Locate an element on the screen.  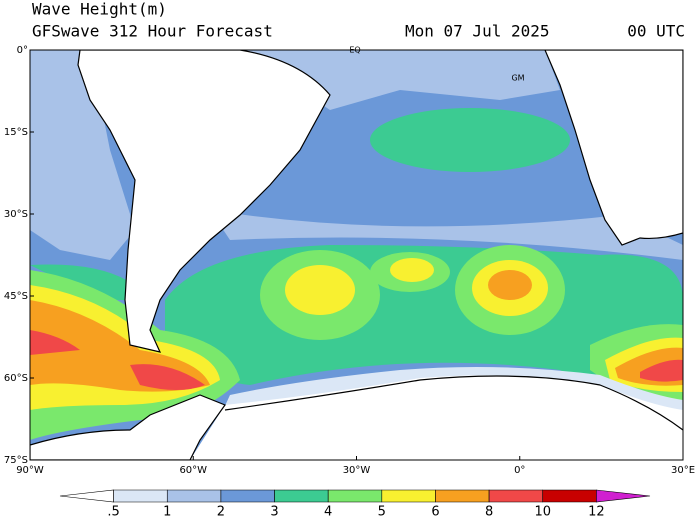
lon-label: 60°W is located at coordinates (193, 470).